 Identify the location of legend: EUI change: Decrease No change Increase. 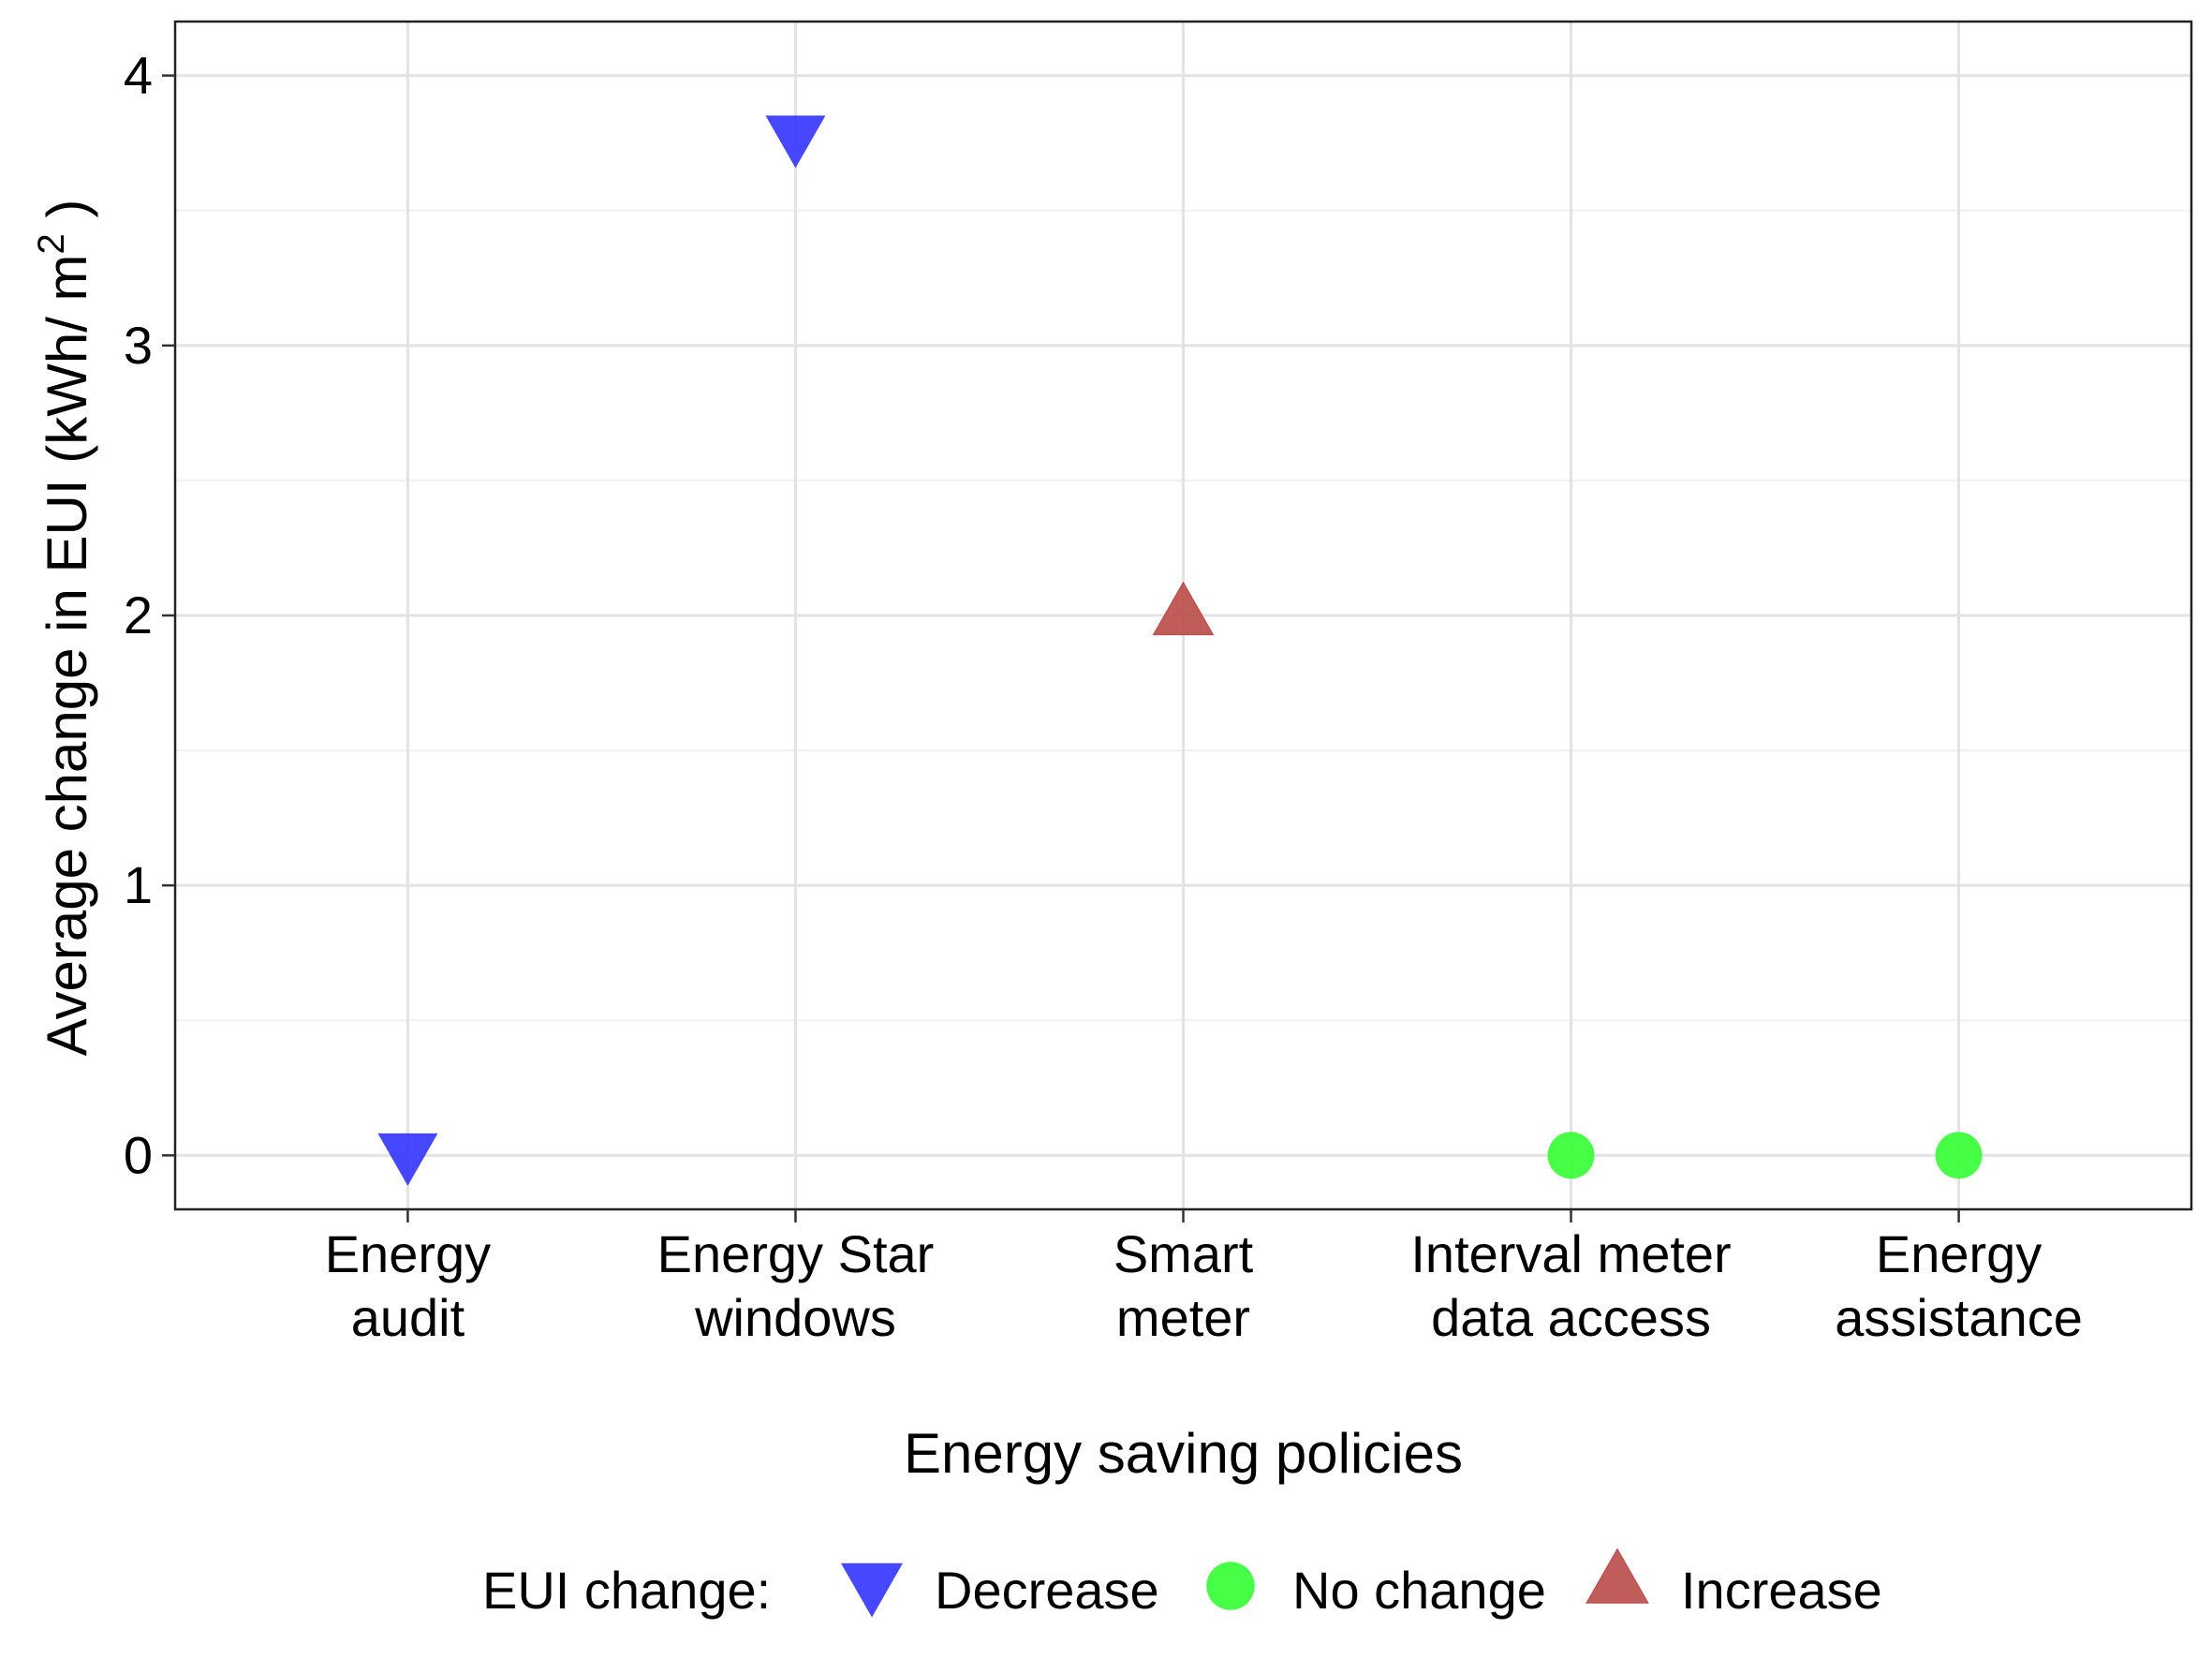
(1182, 1584).